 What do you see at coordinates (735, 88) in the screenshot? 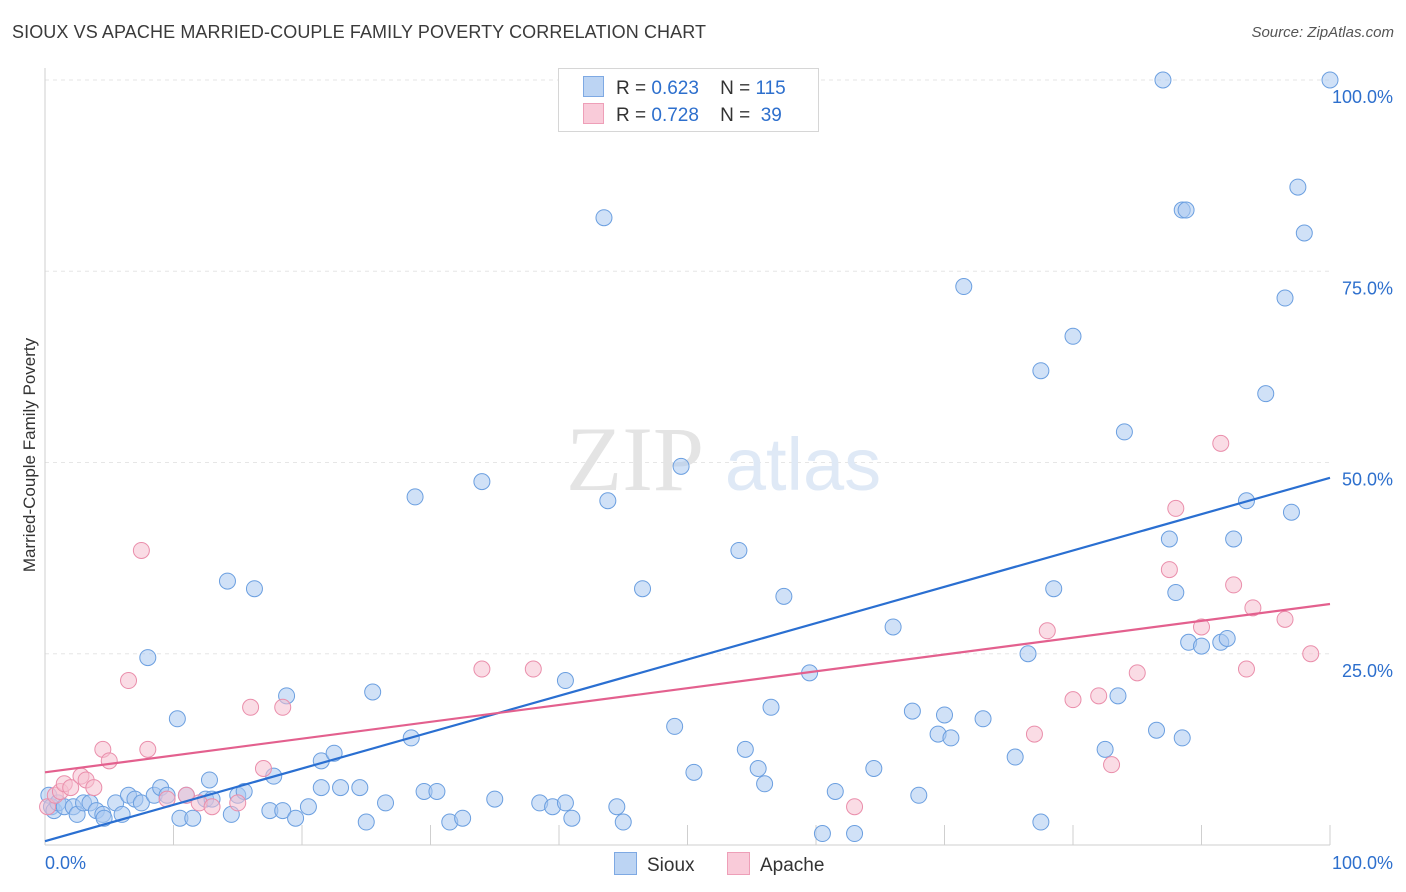
I see `sioux-n-label: N =` at bounding box center [735, 88].